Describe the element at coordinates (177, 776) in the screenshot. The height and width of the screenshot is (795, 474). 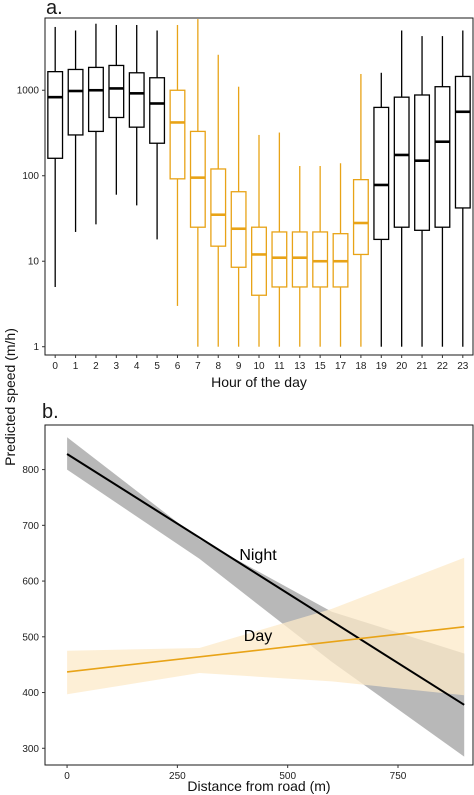
I see `x-tick-label: 250` at that location.